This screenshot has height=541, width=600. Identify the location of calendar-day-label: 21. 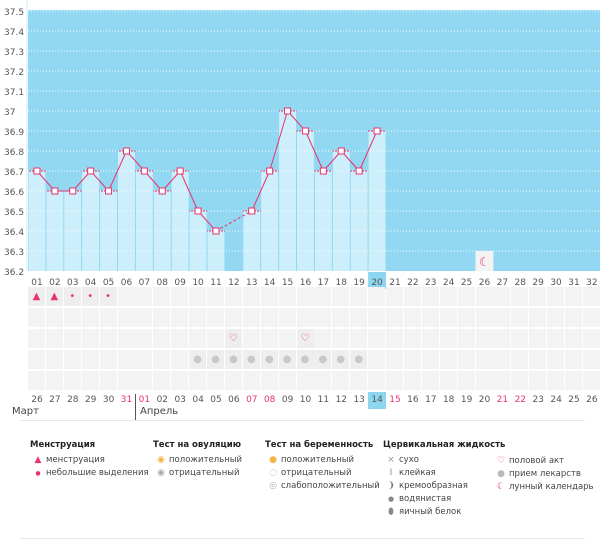
(502, 400).